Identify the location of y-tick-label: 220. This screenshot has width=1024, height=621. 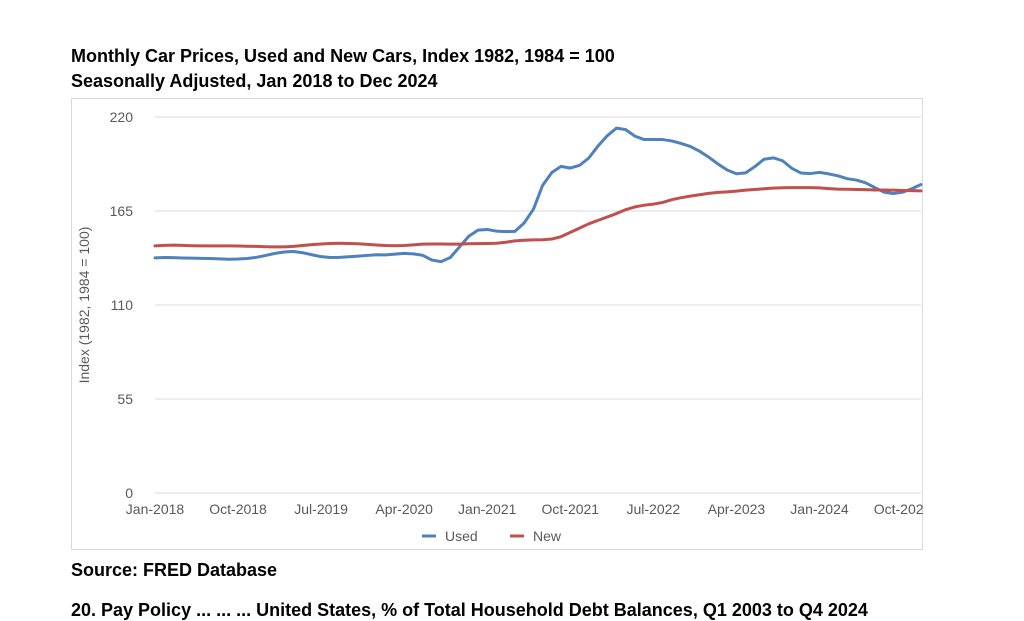
(122, 117).